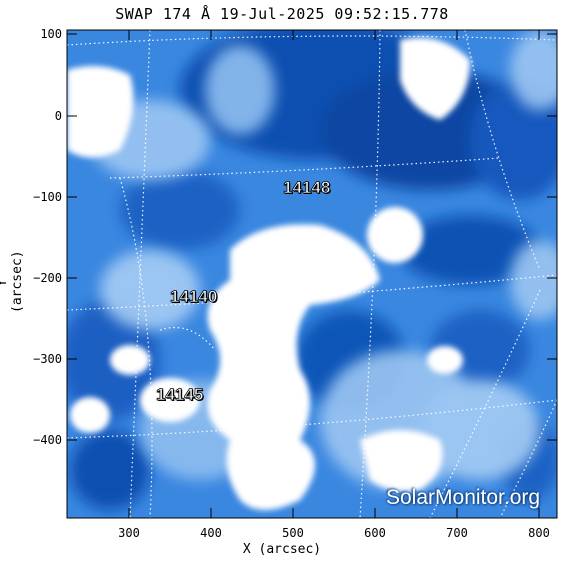  Describe the element at coordinates (58, 116) in the screenshot. I see `y-tick-label: 0` at that location.